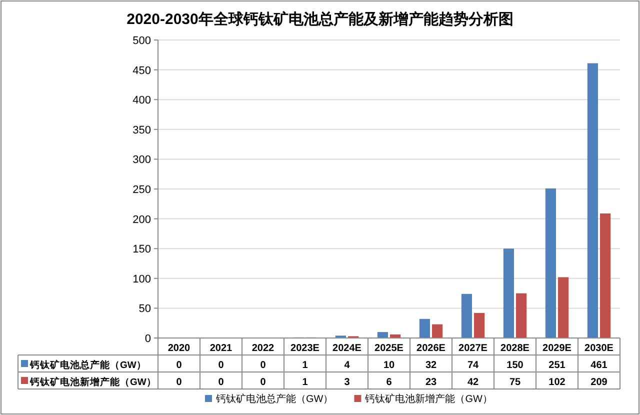 This screenshot has width=640, height=415. What do you see at coordinates (599, 348) in the screenshot?
I see `x-tick-label: 2030E` at bounding box center [599, 348].